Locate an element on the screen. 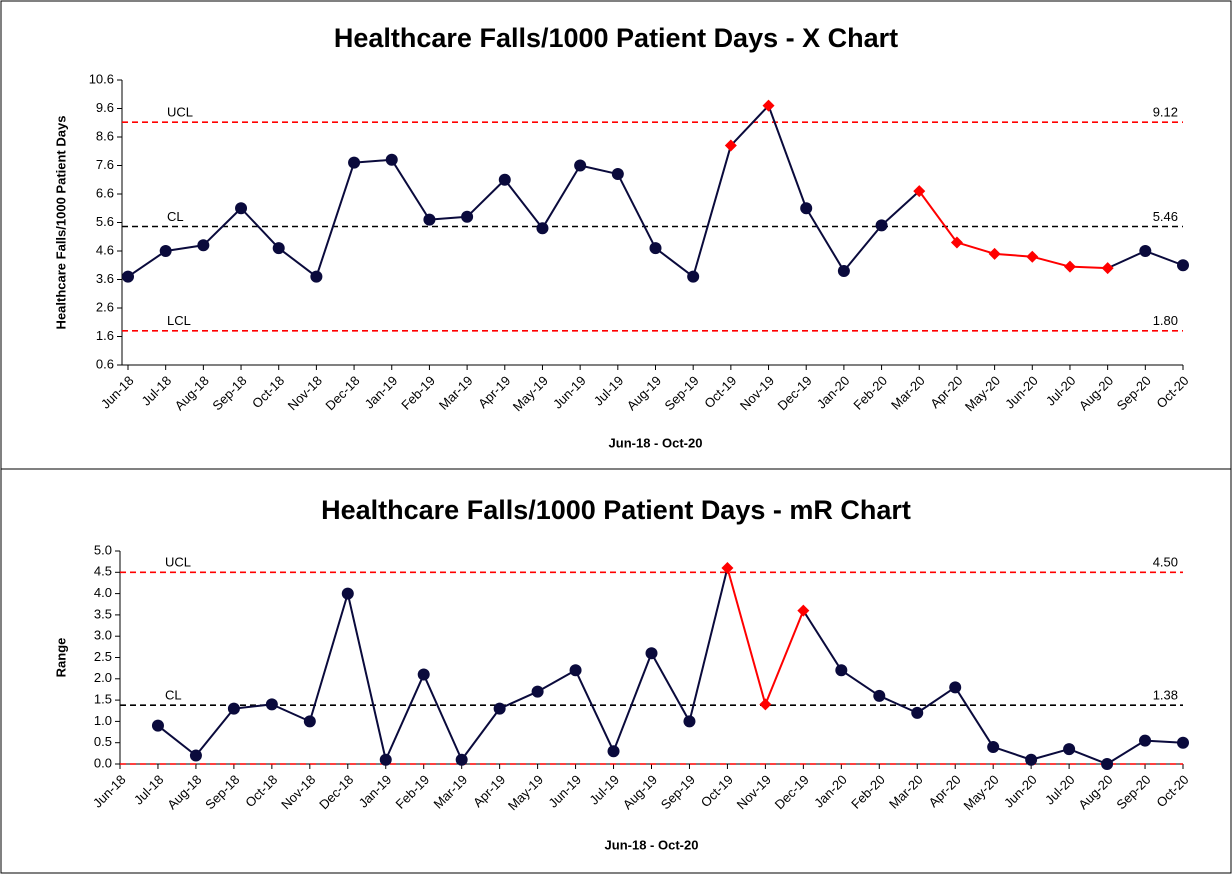 This screenshot has height=874, width=1232. x-tick-label: Aug-20 is located at coordinates (1095, 792).